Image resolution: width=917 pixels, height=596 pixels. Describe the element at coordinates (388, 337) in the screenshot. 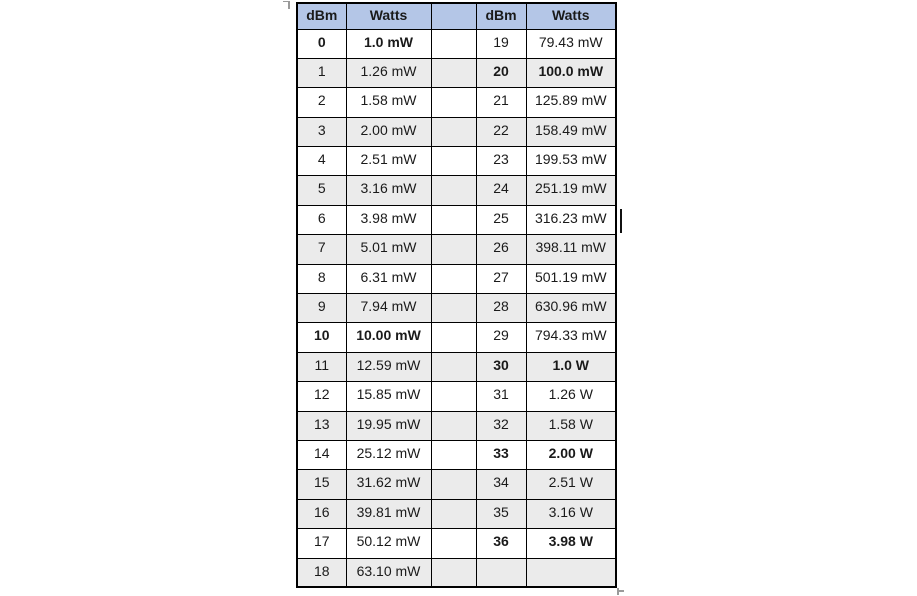

I see `cell-watts-left: 10.00 mW` at that location.